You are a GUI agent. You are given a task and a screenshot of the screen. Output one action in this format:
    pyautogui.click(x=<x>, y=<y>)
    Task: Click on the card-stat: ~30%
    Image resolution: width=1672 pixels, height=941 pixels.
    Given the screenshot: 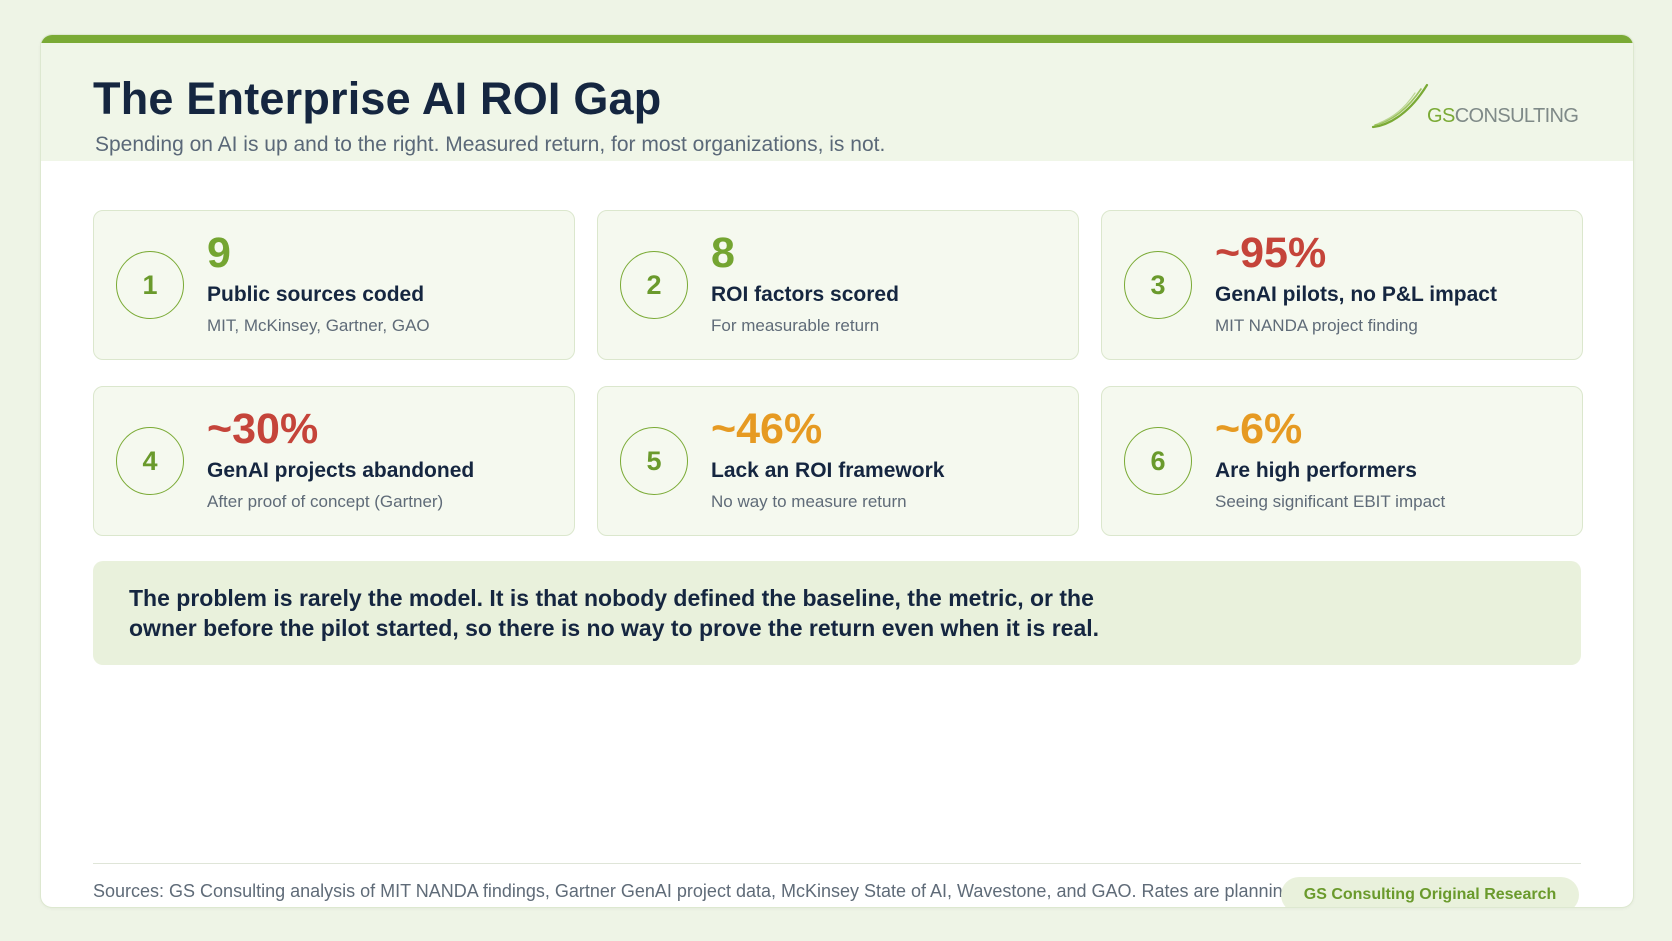 What is the action you would take?
    pyautogui.click(x=263, y=429)
    